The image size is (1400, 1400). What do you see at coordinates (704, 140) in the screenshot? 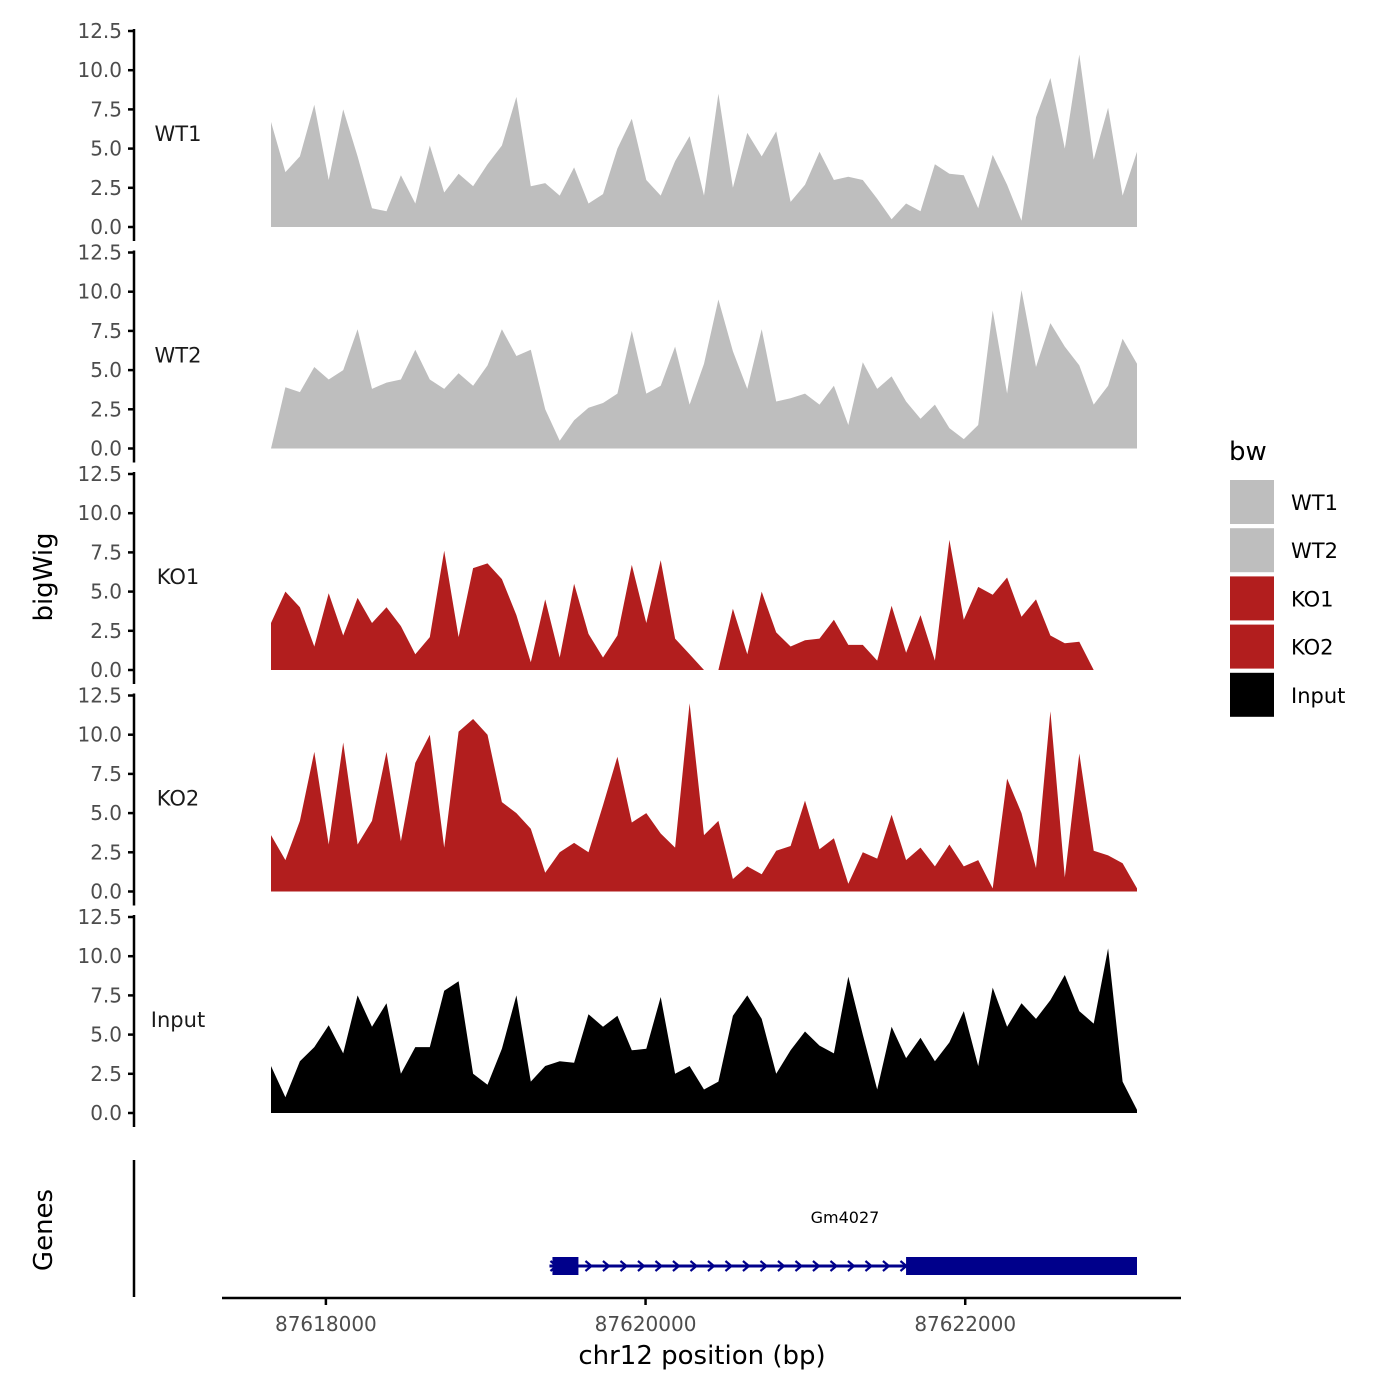
I see `area-wt1` at bounding box center [704, 140].